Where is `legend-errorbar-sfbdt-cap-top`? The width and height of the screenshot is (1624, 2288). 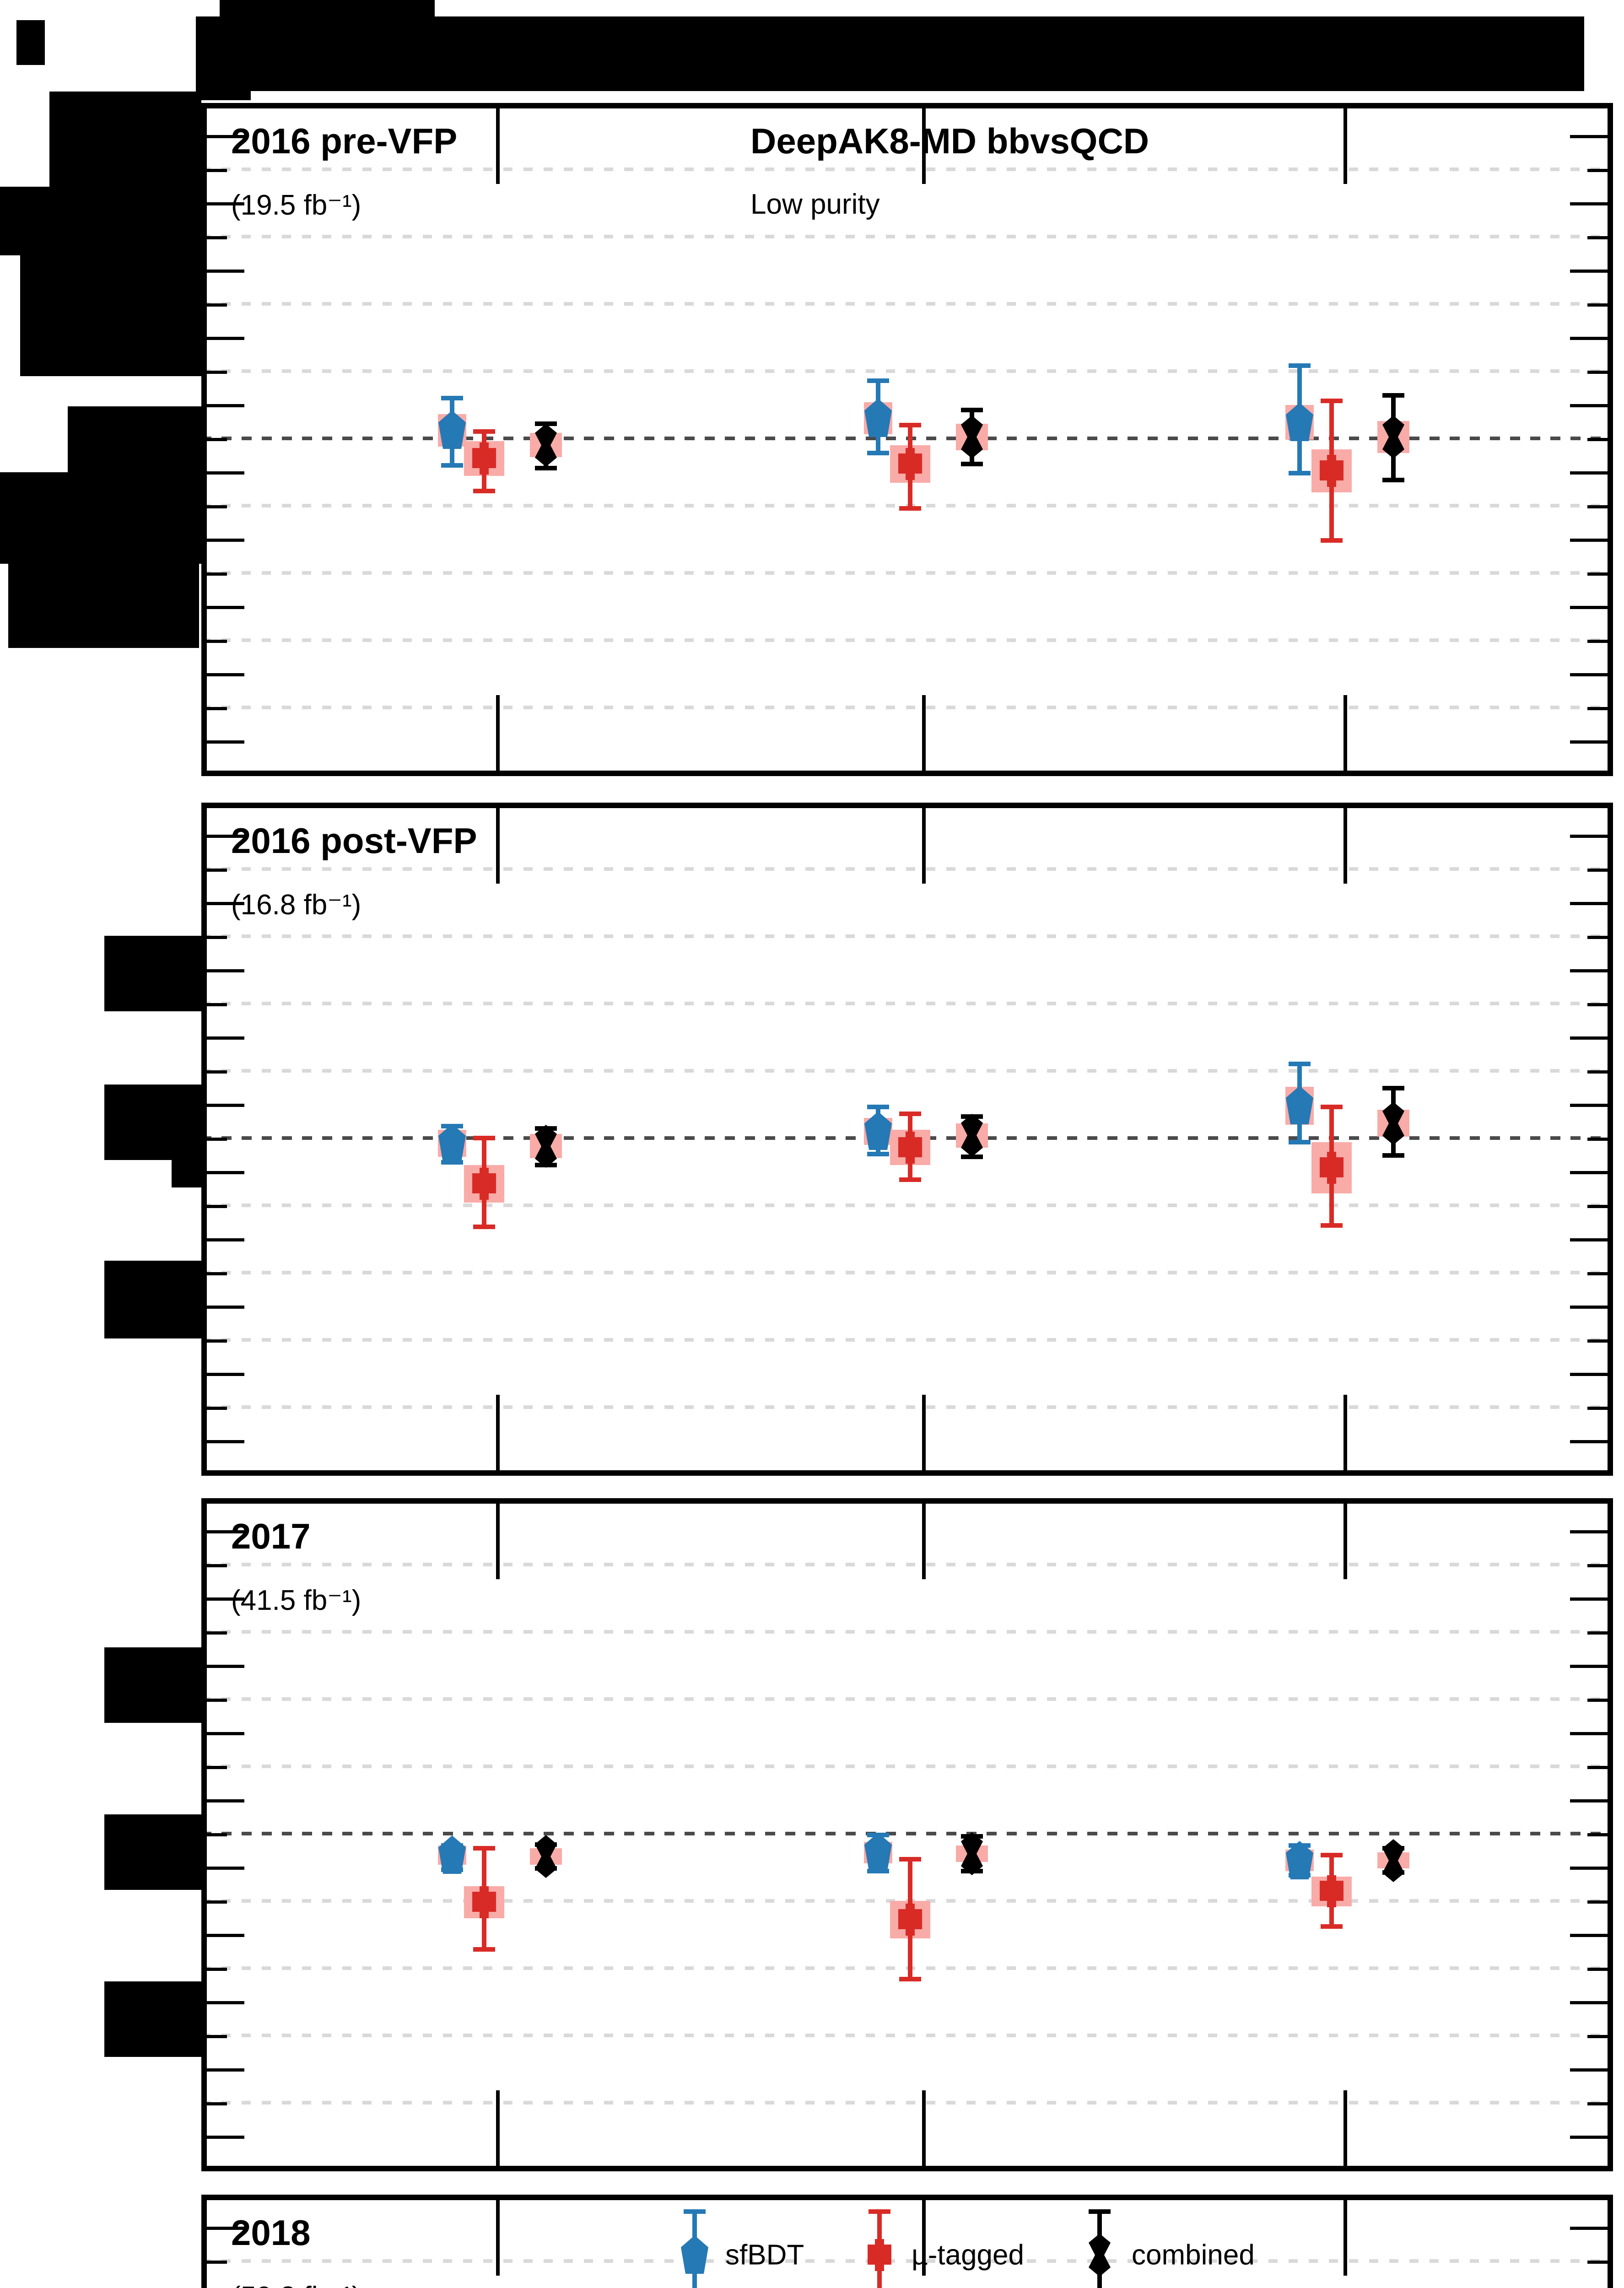 legend-errorbar-sfbdt-cap-top is located at coordinates (695, 2212).